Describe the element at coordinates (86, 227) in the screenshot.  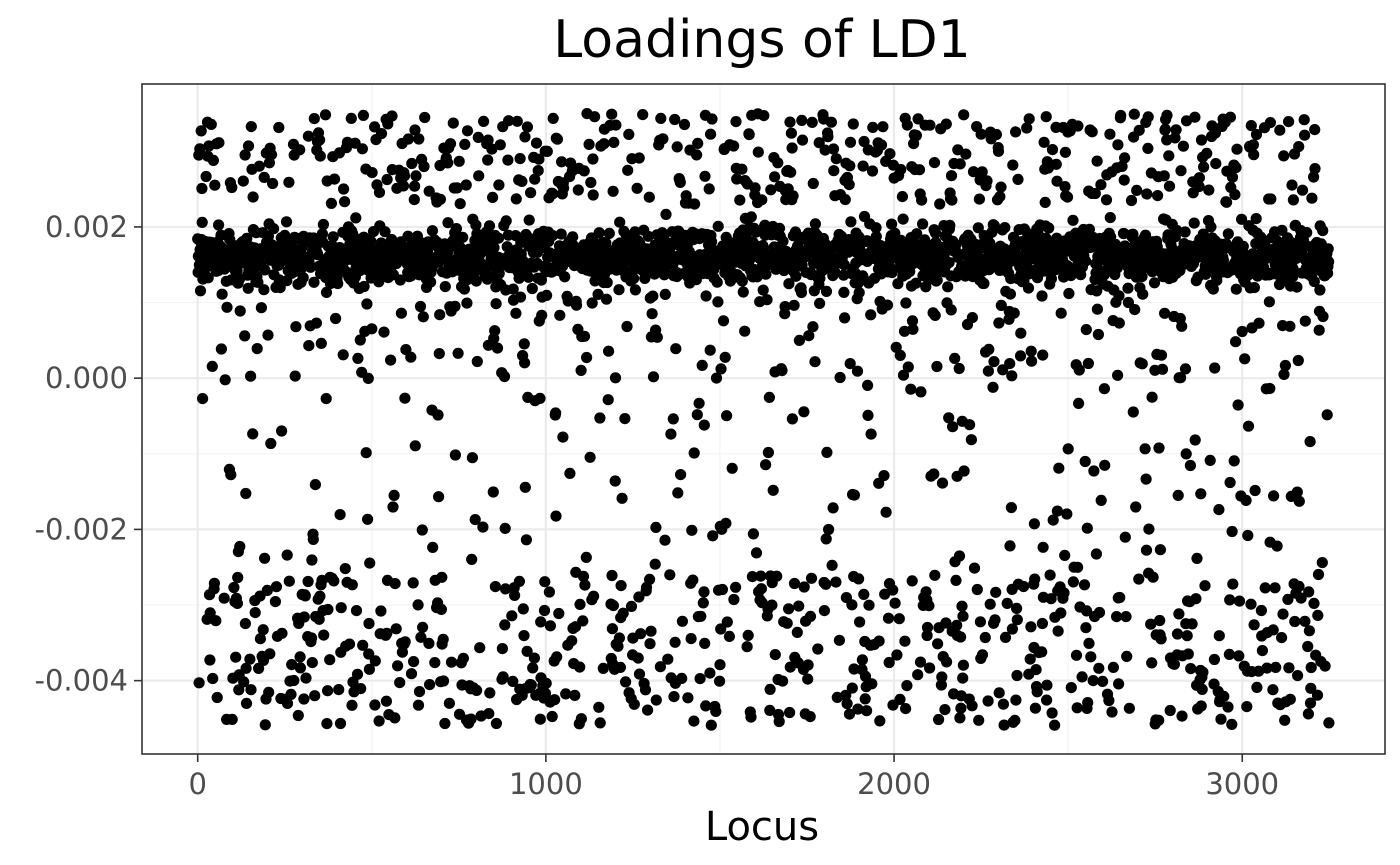
I see `y-tick-label: 0.002` at that location.